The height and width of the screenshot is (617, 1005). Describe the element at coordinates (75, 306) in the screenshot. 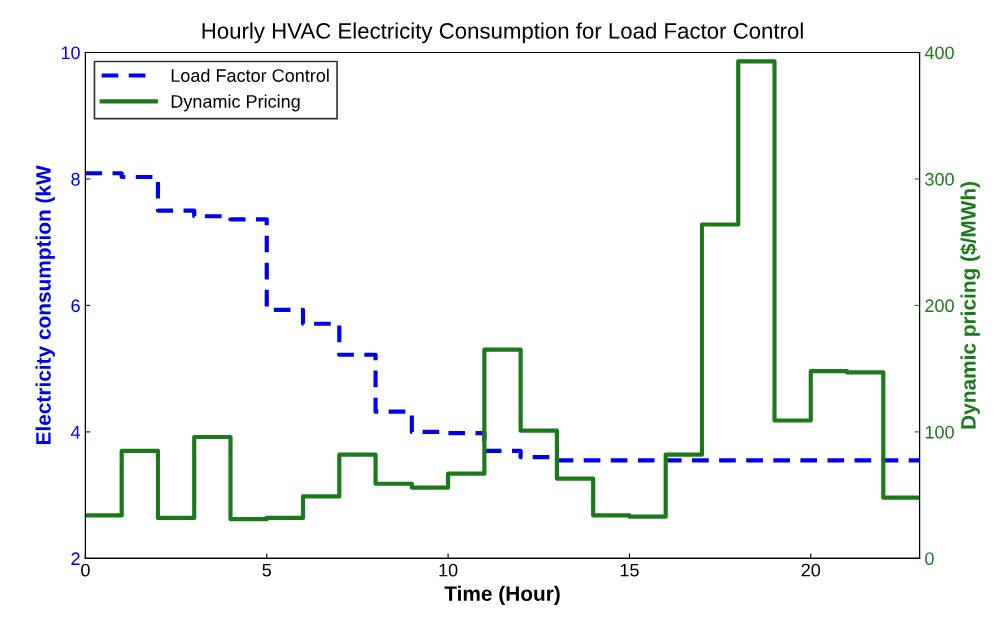

I see `y-tick-label: 6` at that location.